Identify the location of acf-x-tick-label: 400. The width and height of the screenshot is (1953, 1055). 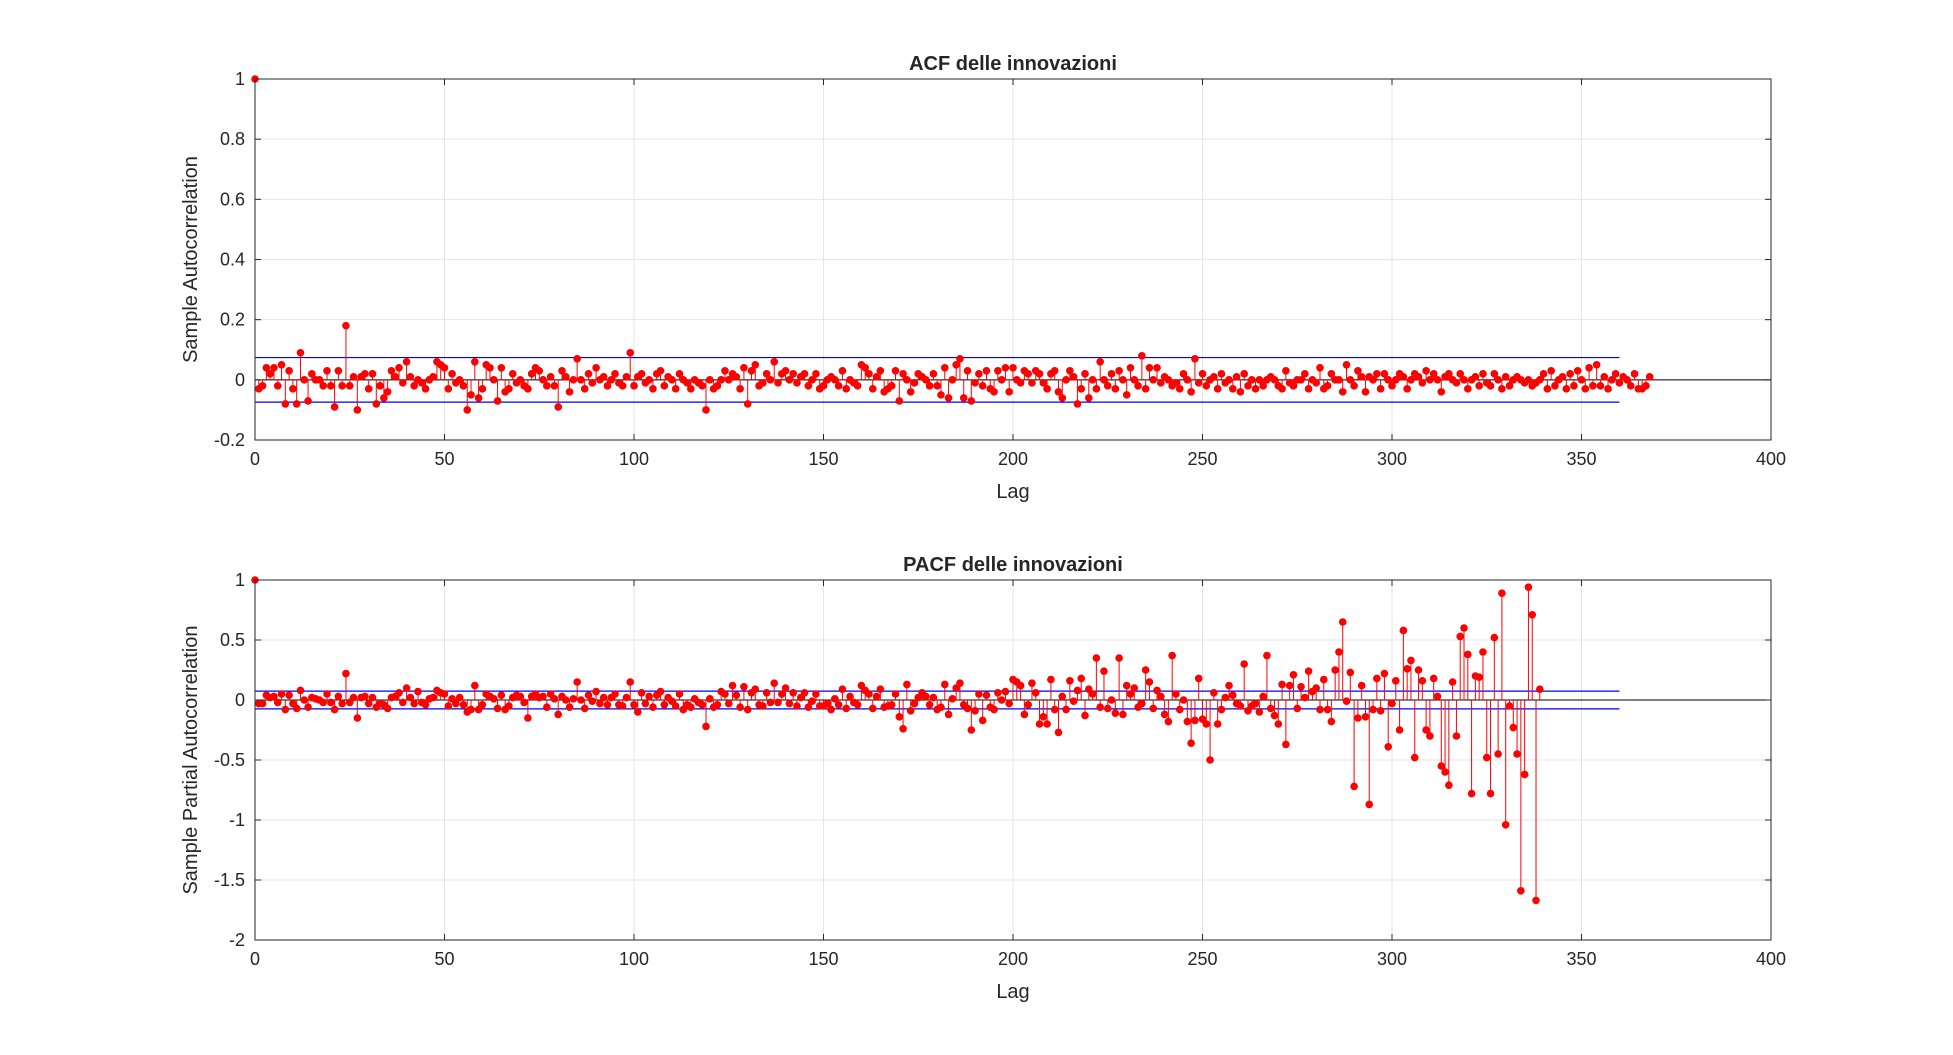
(1771, 459).